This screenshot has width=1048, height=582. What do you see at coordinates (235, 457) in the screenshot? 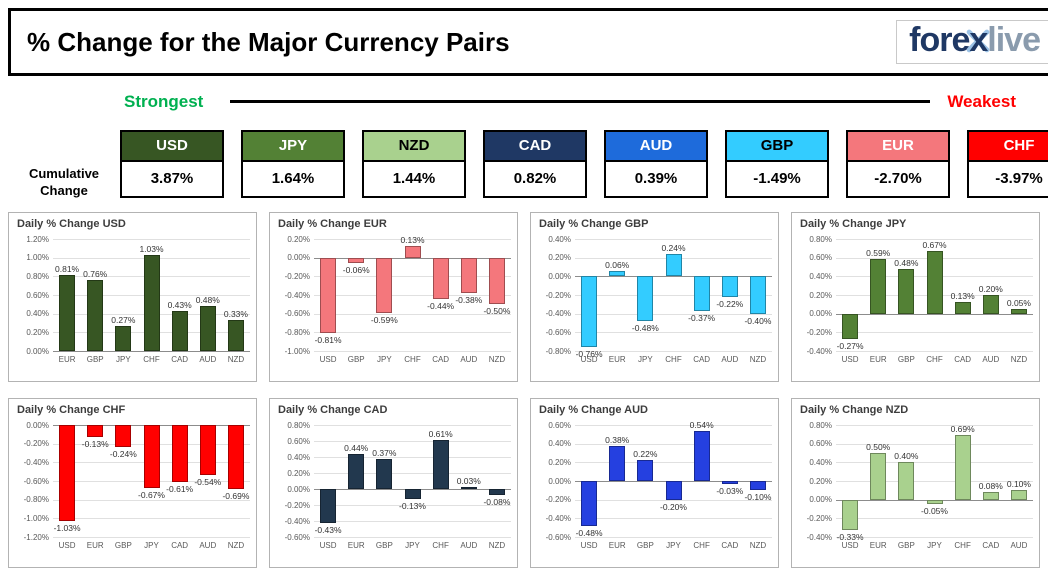
I see `bar-CHF-NZD` at bounding box center [235, 457].